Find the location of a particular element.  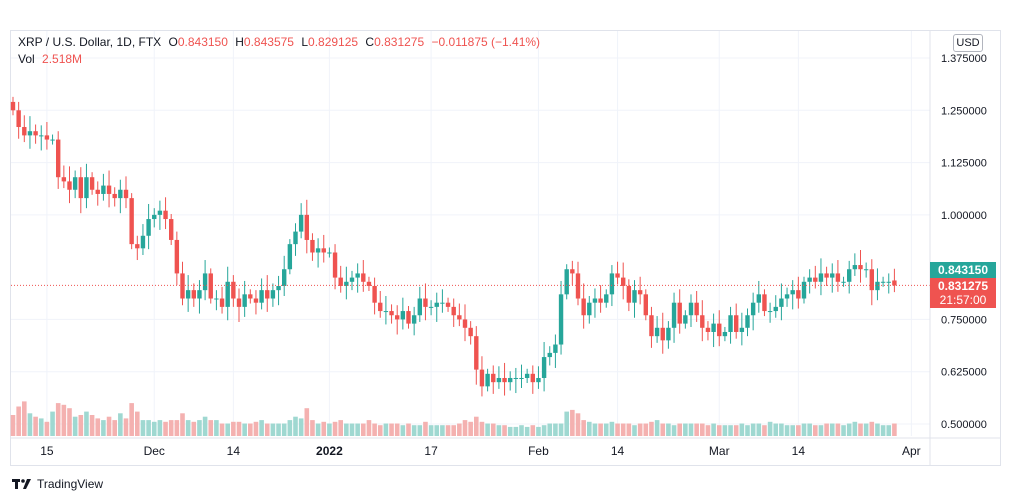

y-tick-label: 1.250000 is located at coordinates (964, 111).